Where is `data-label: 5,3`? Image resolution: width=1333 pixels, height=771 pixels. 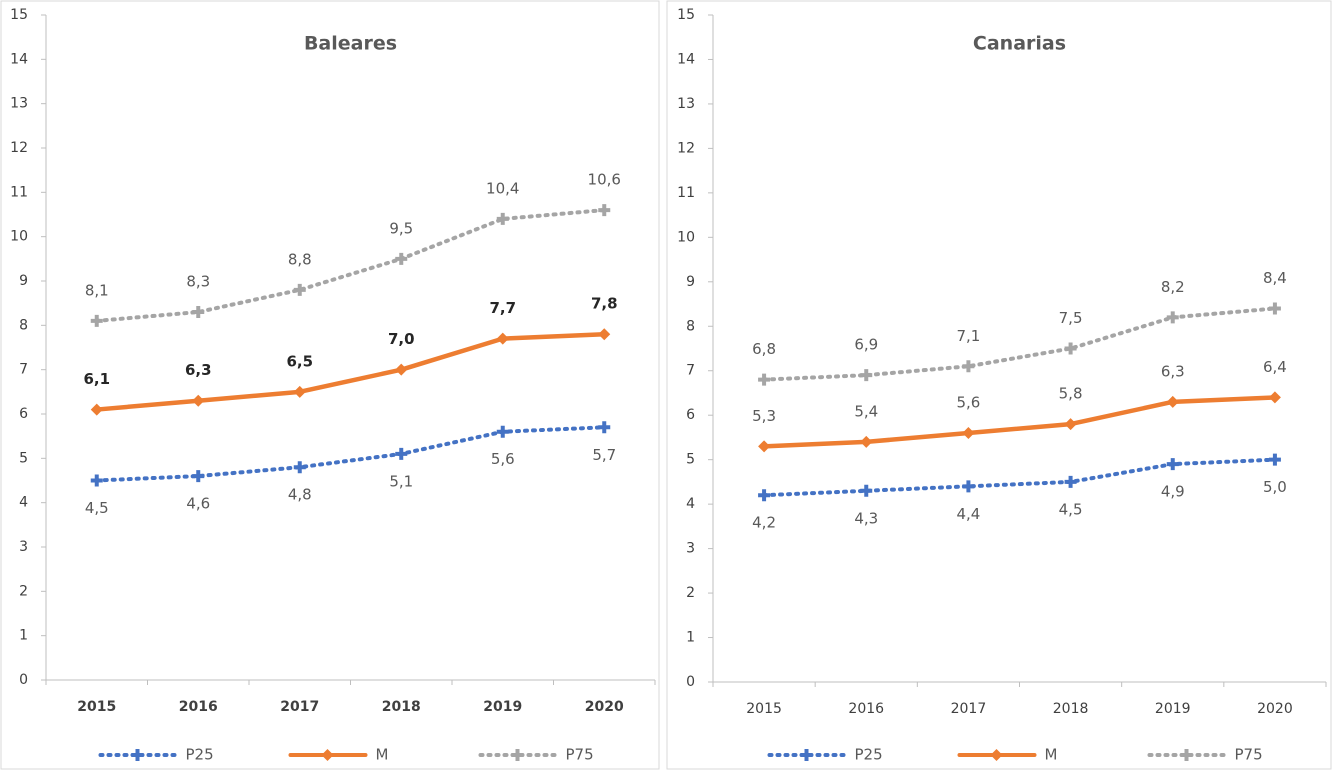
data-label: 5,3 is located at coordinates (764, 416).